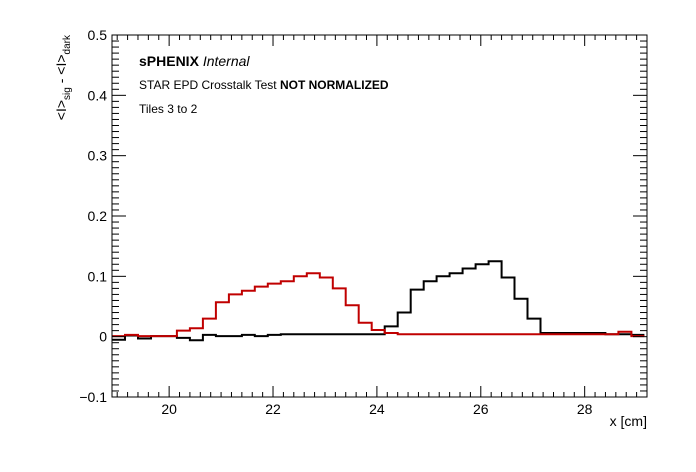 The image size is (696, 472). What do you see at coordinates (585, 409) in the screenshot?
I see `x-tick-label: 28` at bounding box center [585, 409].